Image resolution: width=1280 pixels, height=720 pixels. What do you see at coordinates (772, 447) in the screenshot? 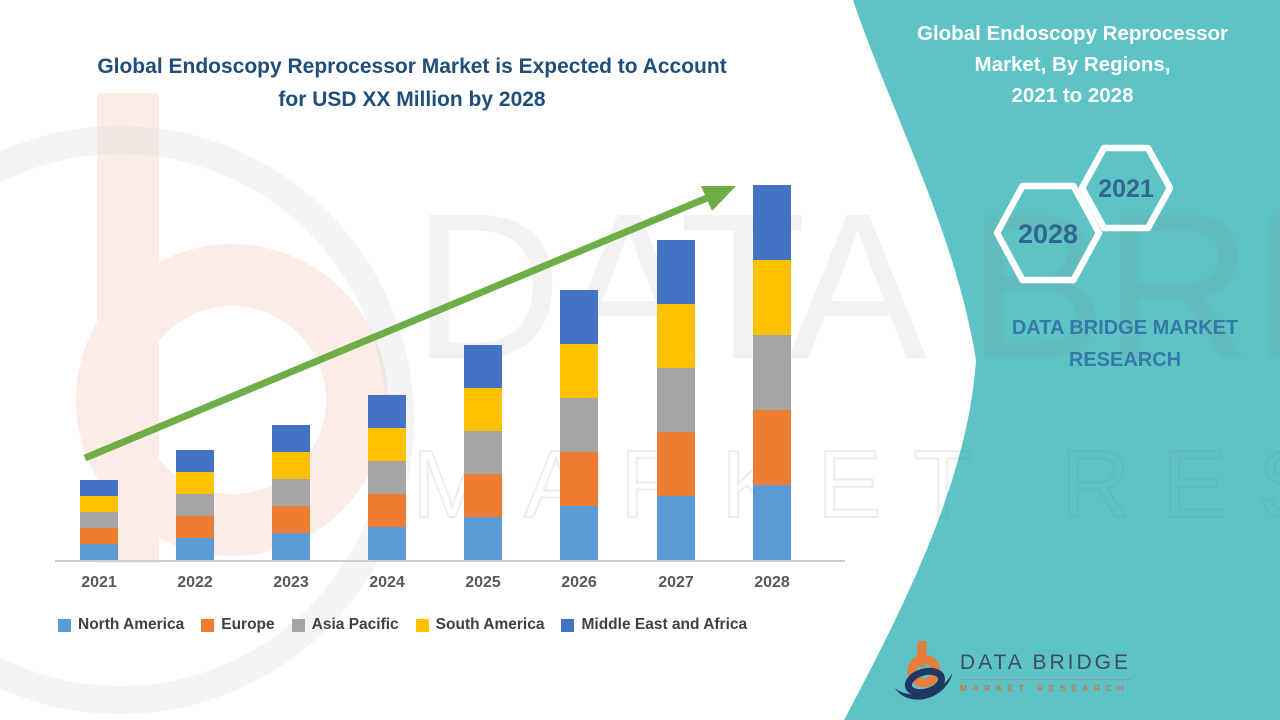
I see `bar-segment-2028-europe` at bounding box center [772, 447].